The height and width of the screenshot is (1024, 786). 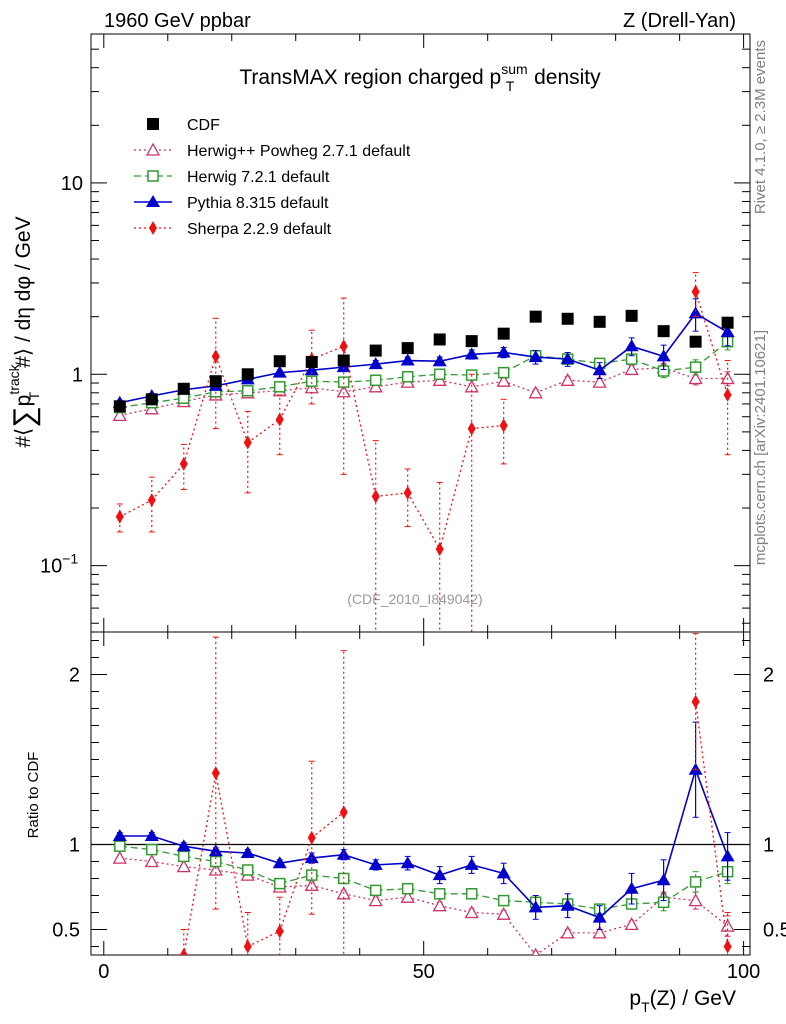 I want to click on legend-label: Sherpa 2.2.9 default, so click(x=259, y=229).